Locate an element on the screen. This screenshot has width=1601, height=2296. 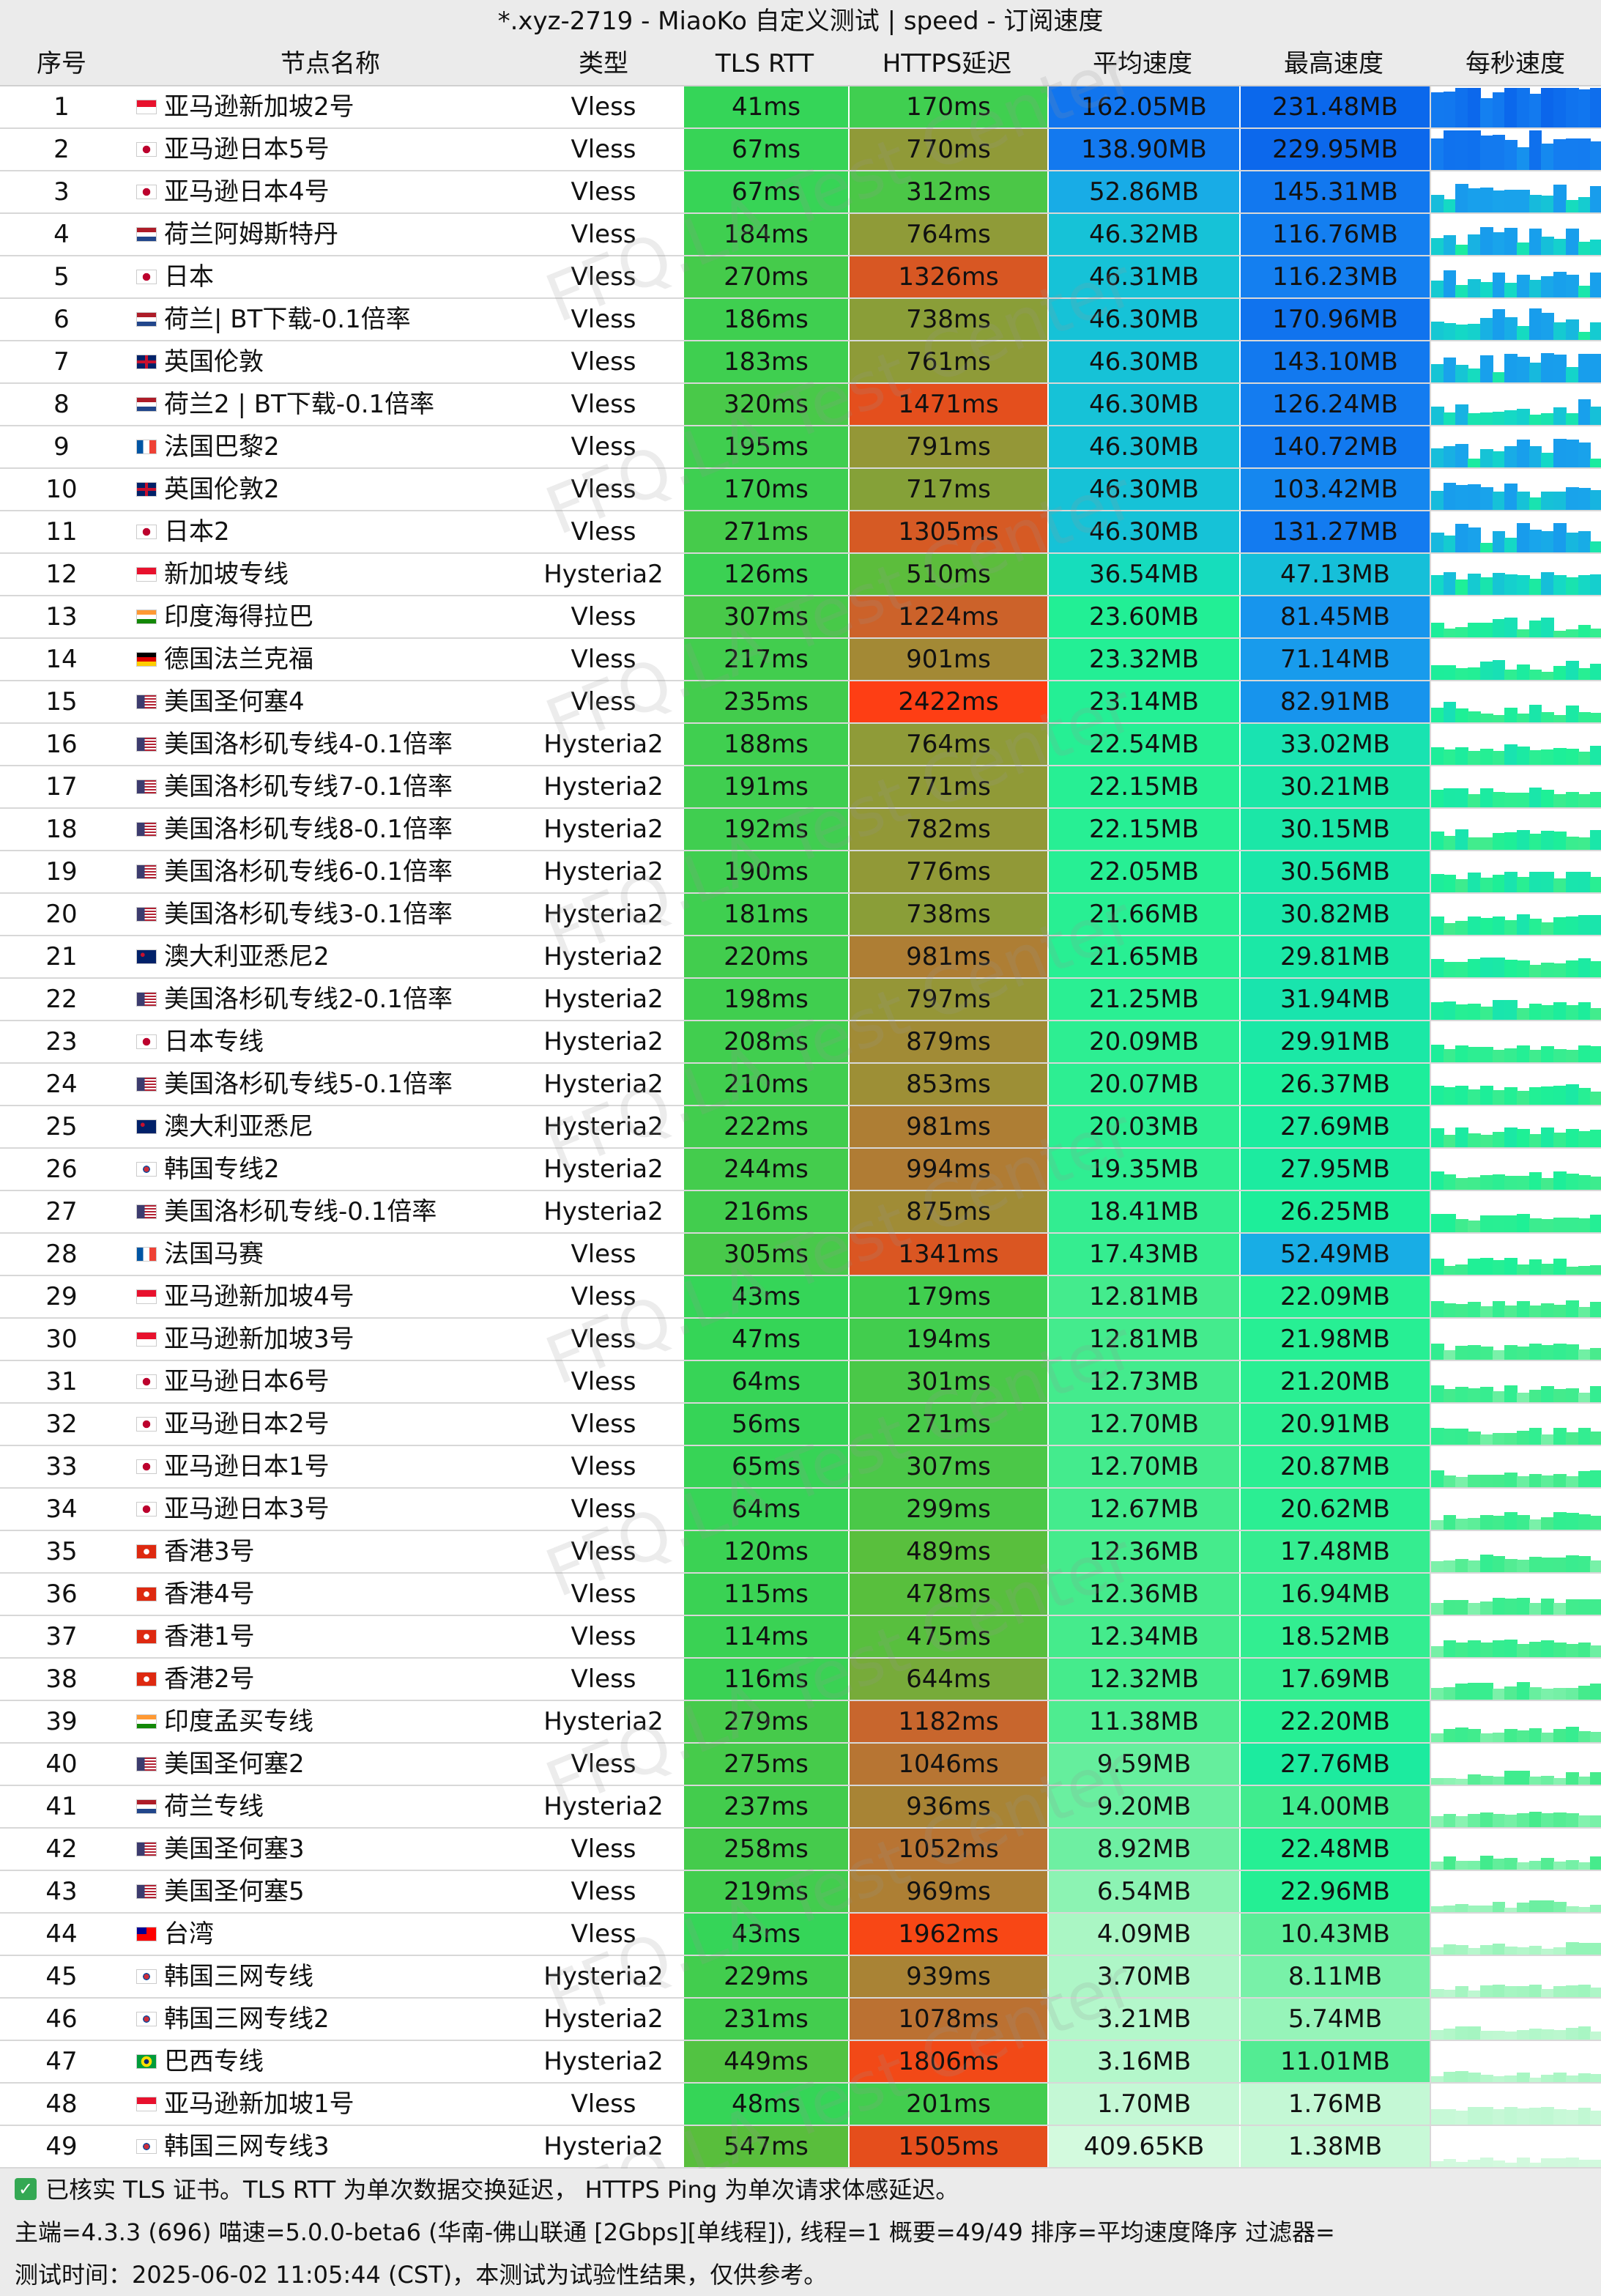
col-per-second-speed: 每秒速度 is located at coordinates (1516, 63).